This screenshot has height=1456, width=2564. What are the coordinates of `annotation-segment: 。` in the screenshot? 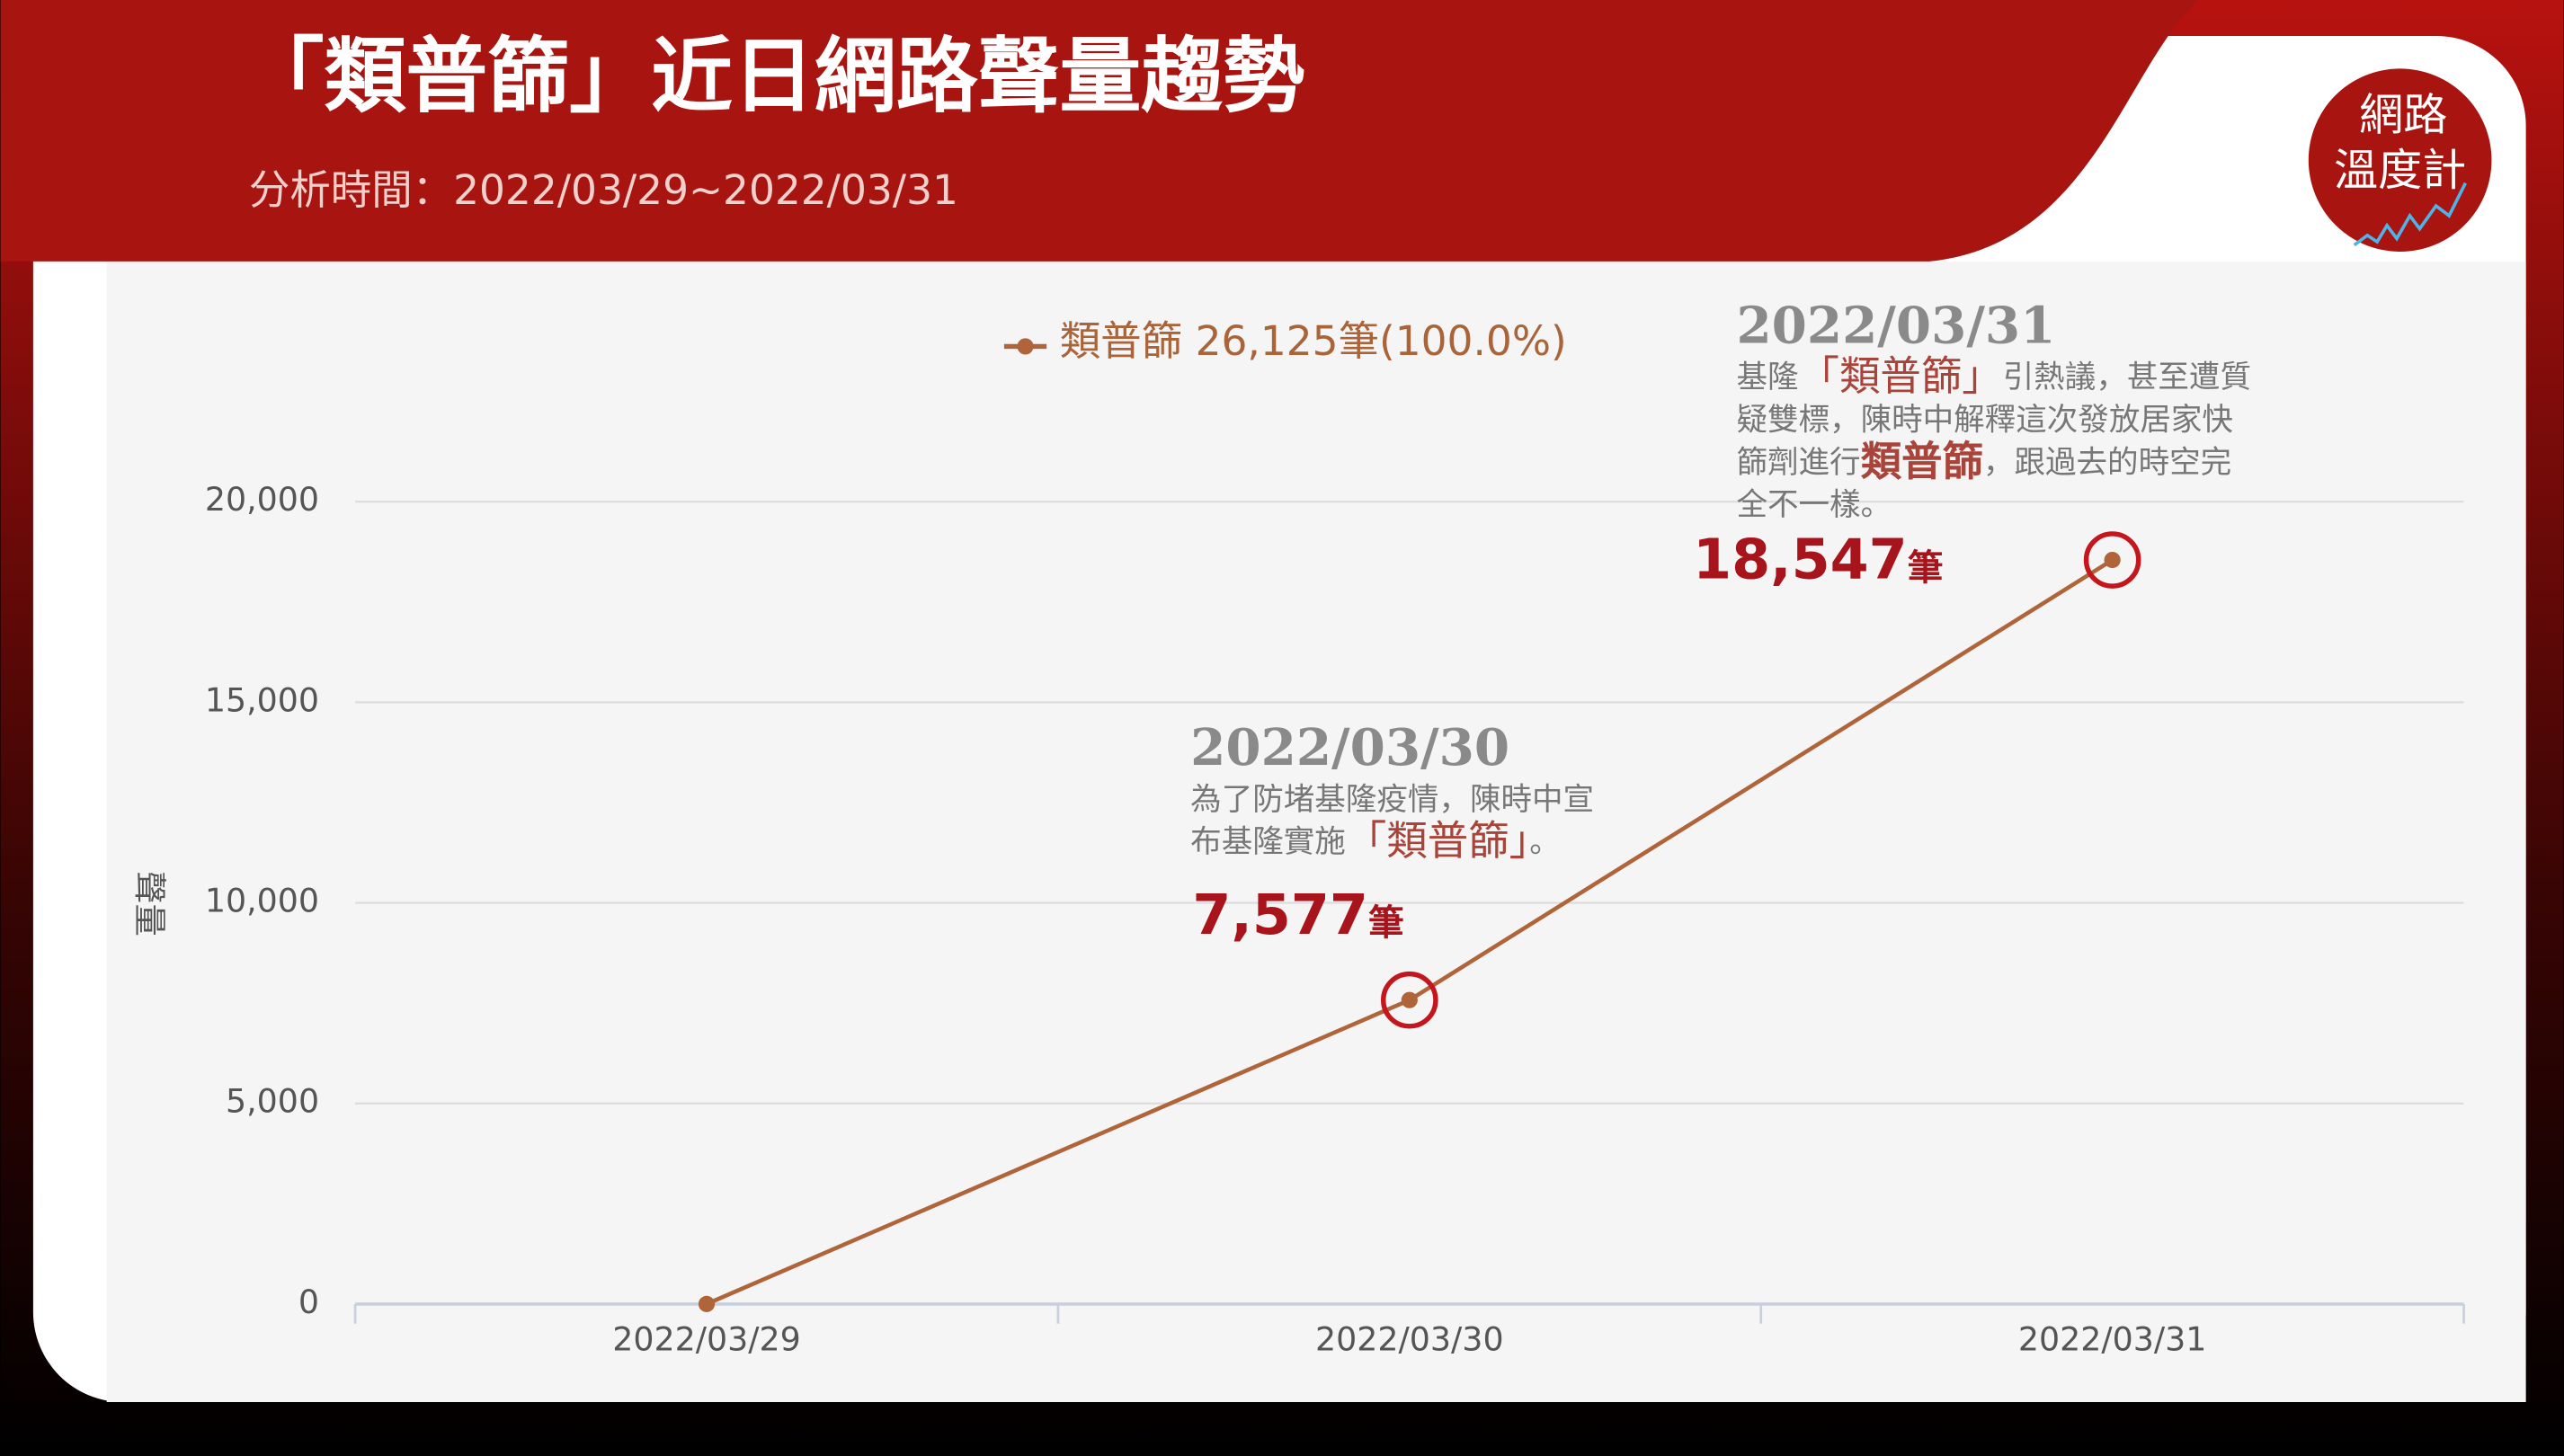 It's located at (1545, 842).